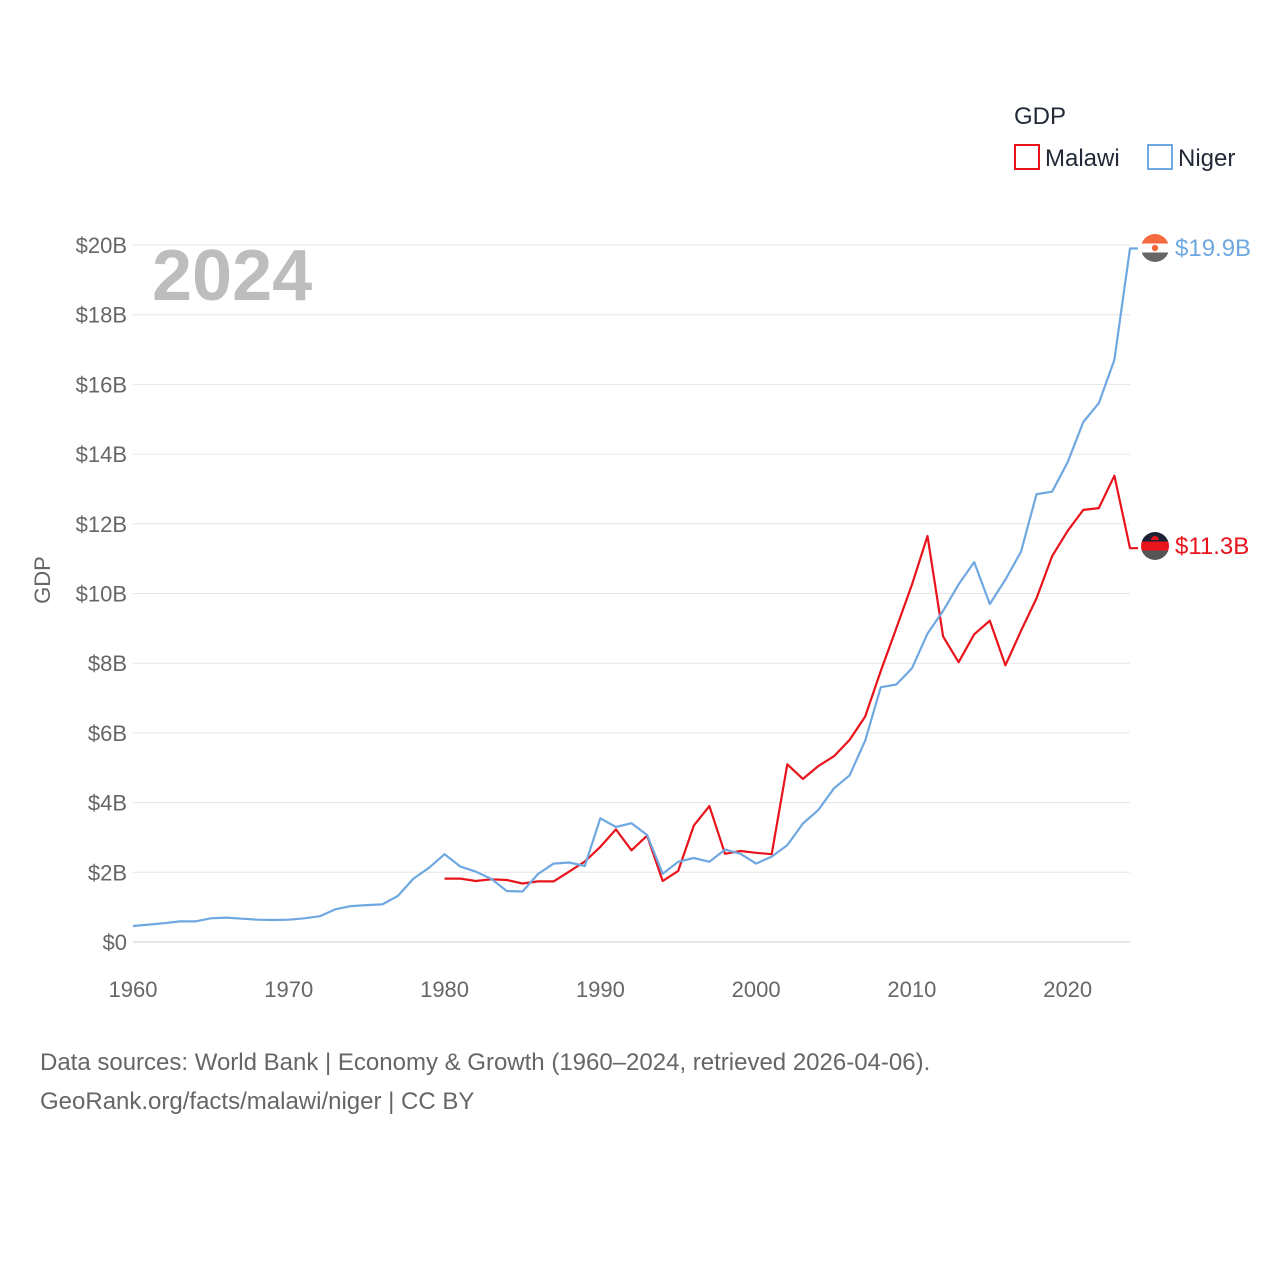  I want to click on legend-label-malawi: Malawi, so click(1082, 158).